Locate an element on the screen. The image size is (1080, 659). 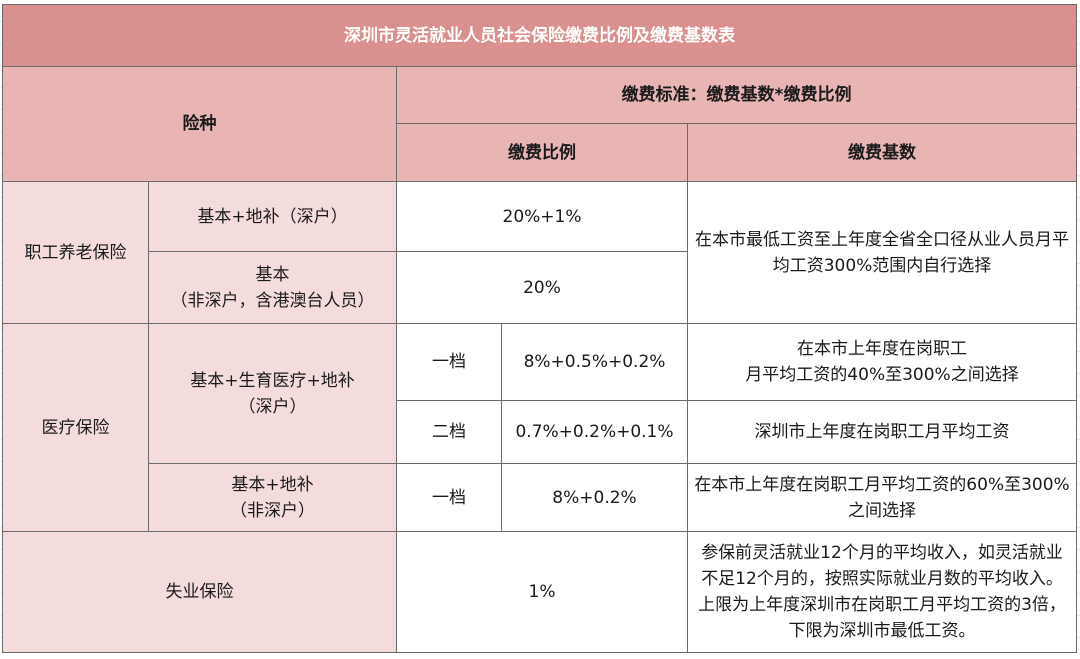
medical-group1-tier2: 二档 is located at coordinates (449, 432).